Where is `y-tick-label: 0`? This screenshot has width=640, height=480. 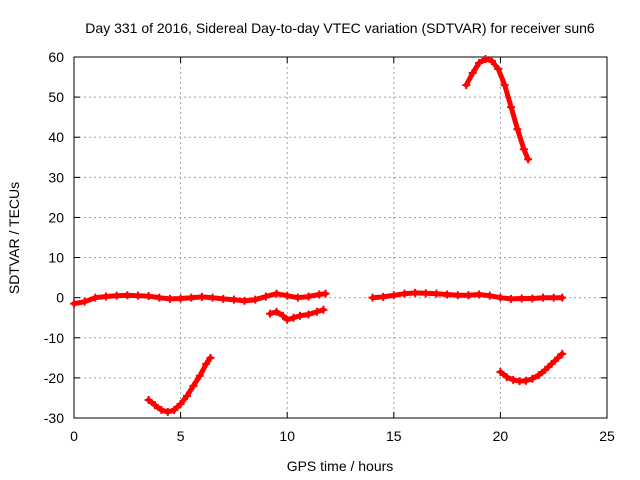 y-tick-label: 0 is located at coordinates (60, 298).